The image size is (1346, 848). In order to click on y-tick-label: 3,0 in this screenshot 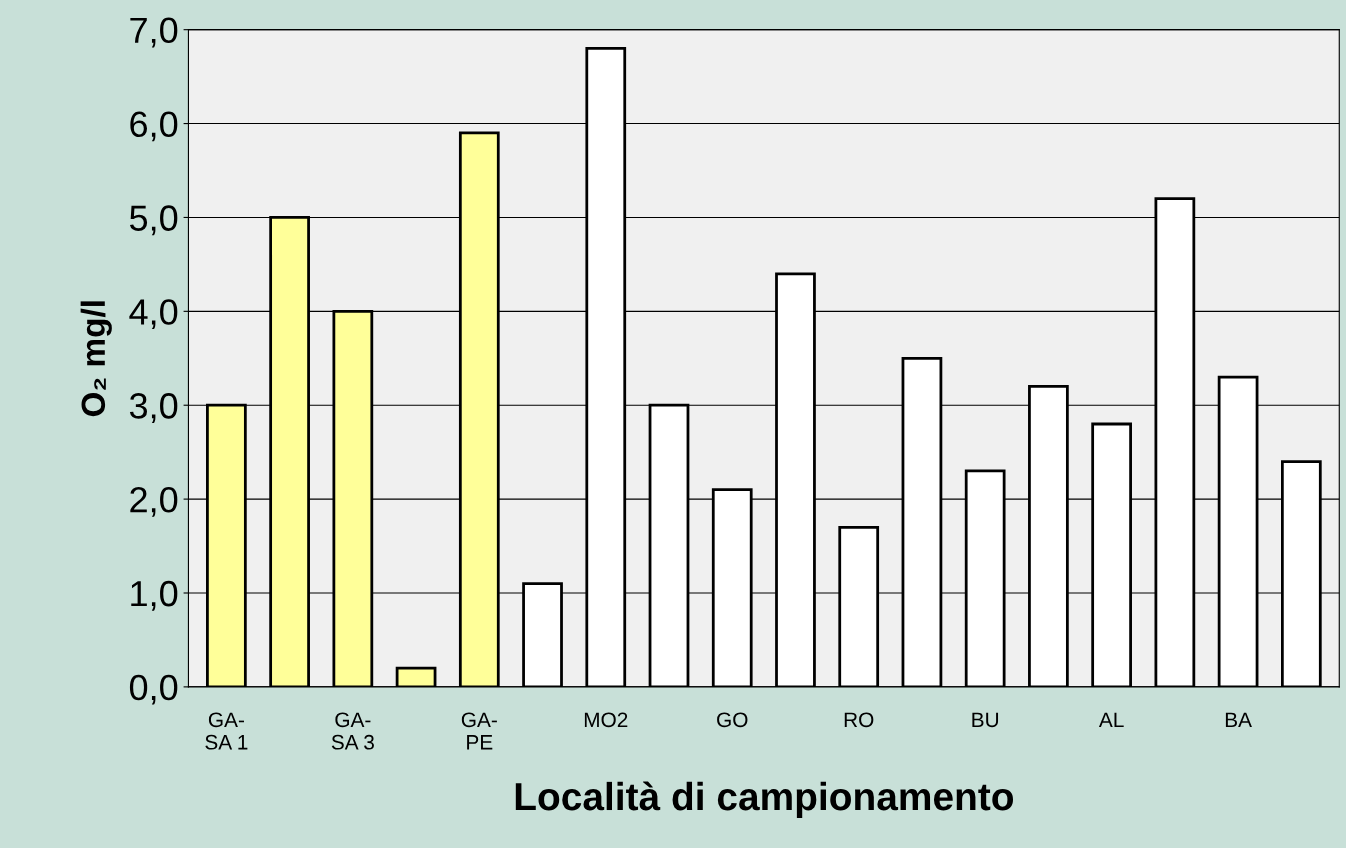, I will do `click(153, 408)`.